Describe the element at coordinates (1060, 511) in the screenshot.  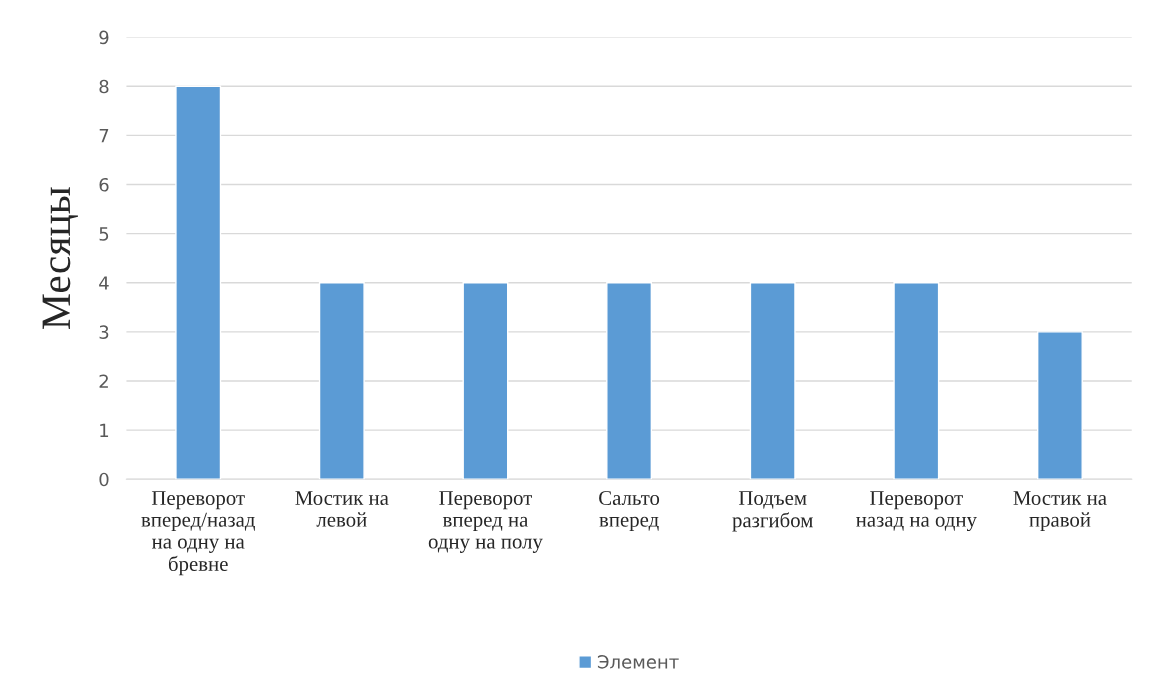
I see `x-tick-label: Мостик на правой` at that location.